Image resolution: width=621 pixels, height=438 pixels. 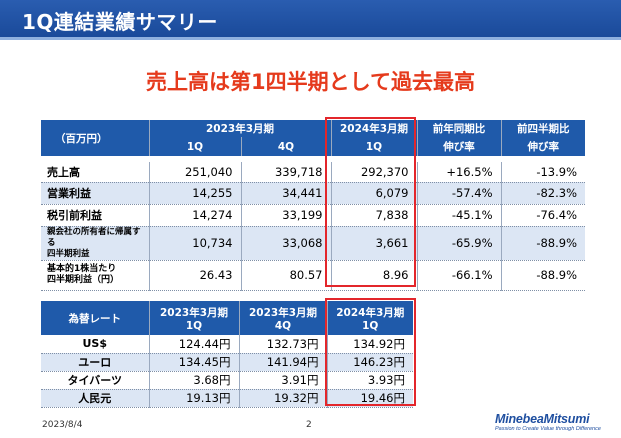 What do you see at coordinates (543, 215) in the screenshot?
I see `cell-value: -76.4%` at bounding box center [543, 215].